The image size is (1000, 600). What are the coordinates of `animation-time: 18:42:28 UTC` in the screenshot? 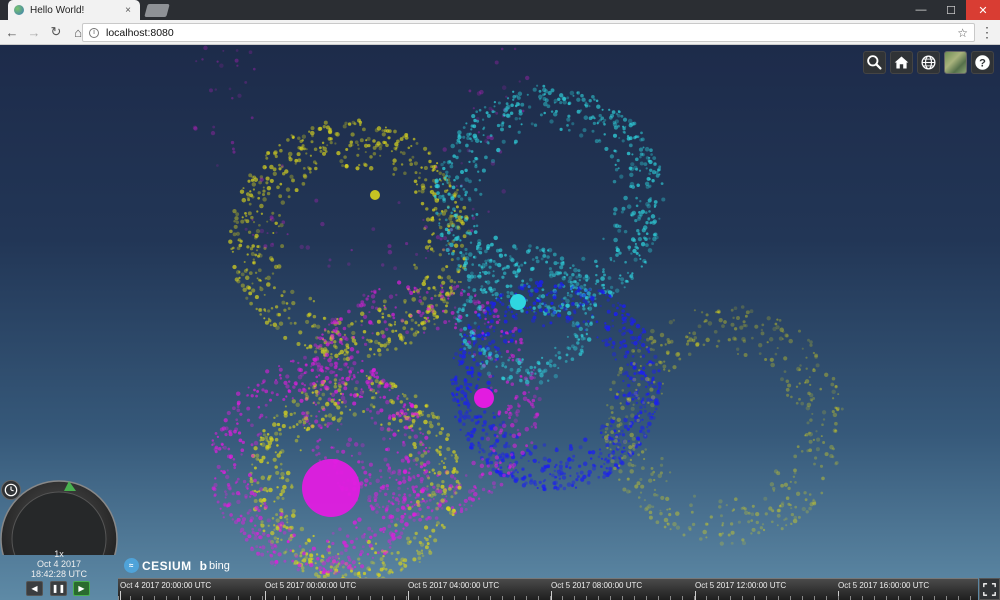 It's located at (59, 574).